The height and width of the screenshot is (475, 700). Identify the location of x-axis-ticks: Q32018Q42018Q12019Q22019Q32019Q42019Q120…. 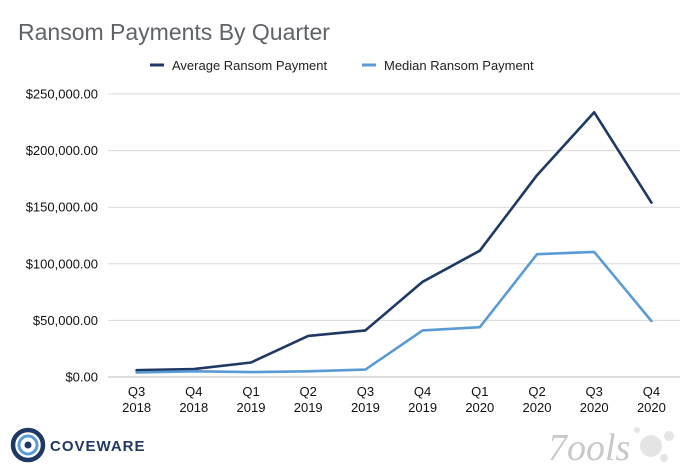
(394, 399).